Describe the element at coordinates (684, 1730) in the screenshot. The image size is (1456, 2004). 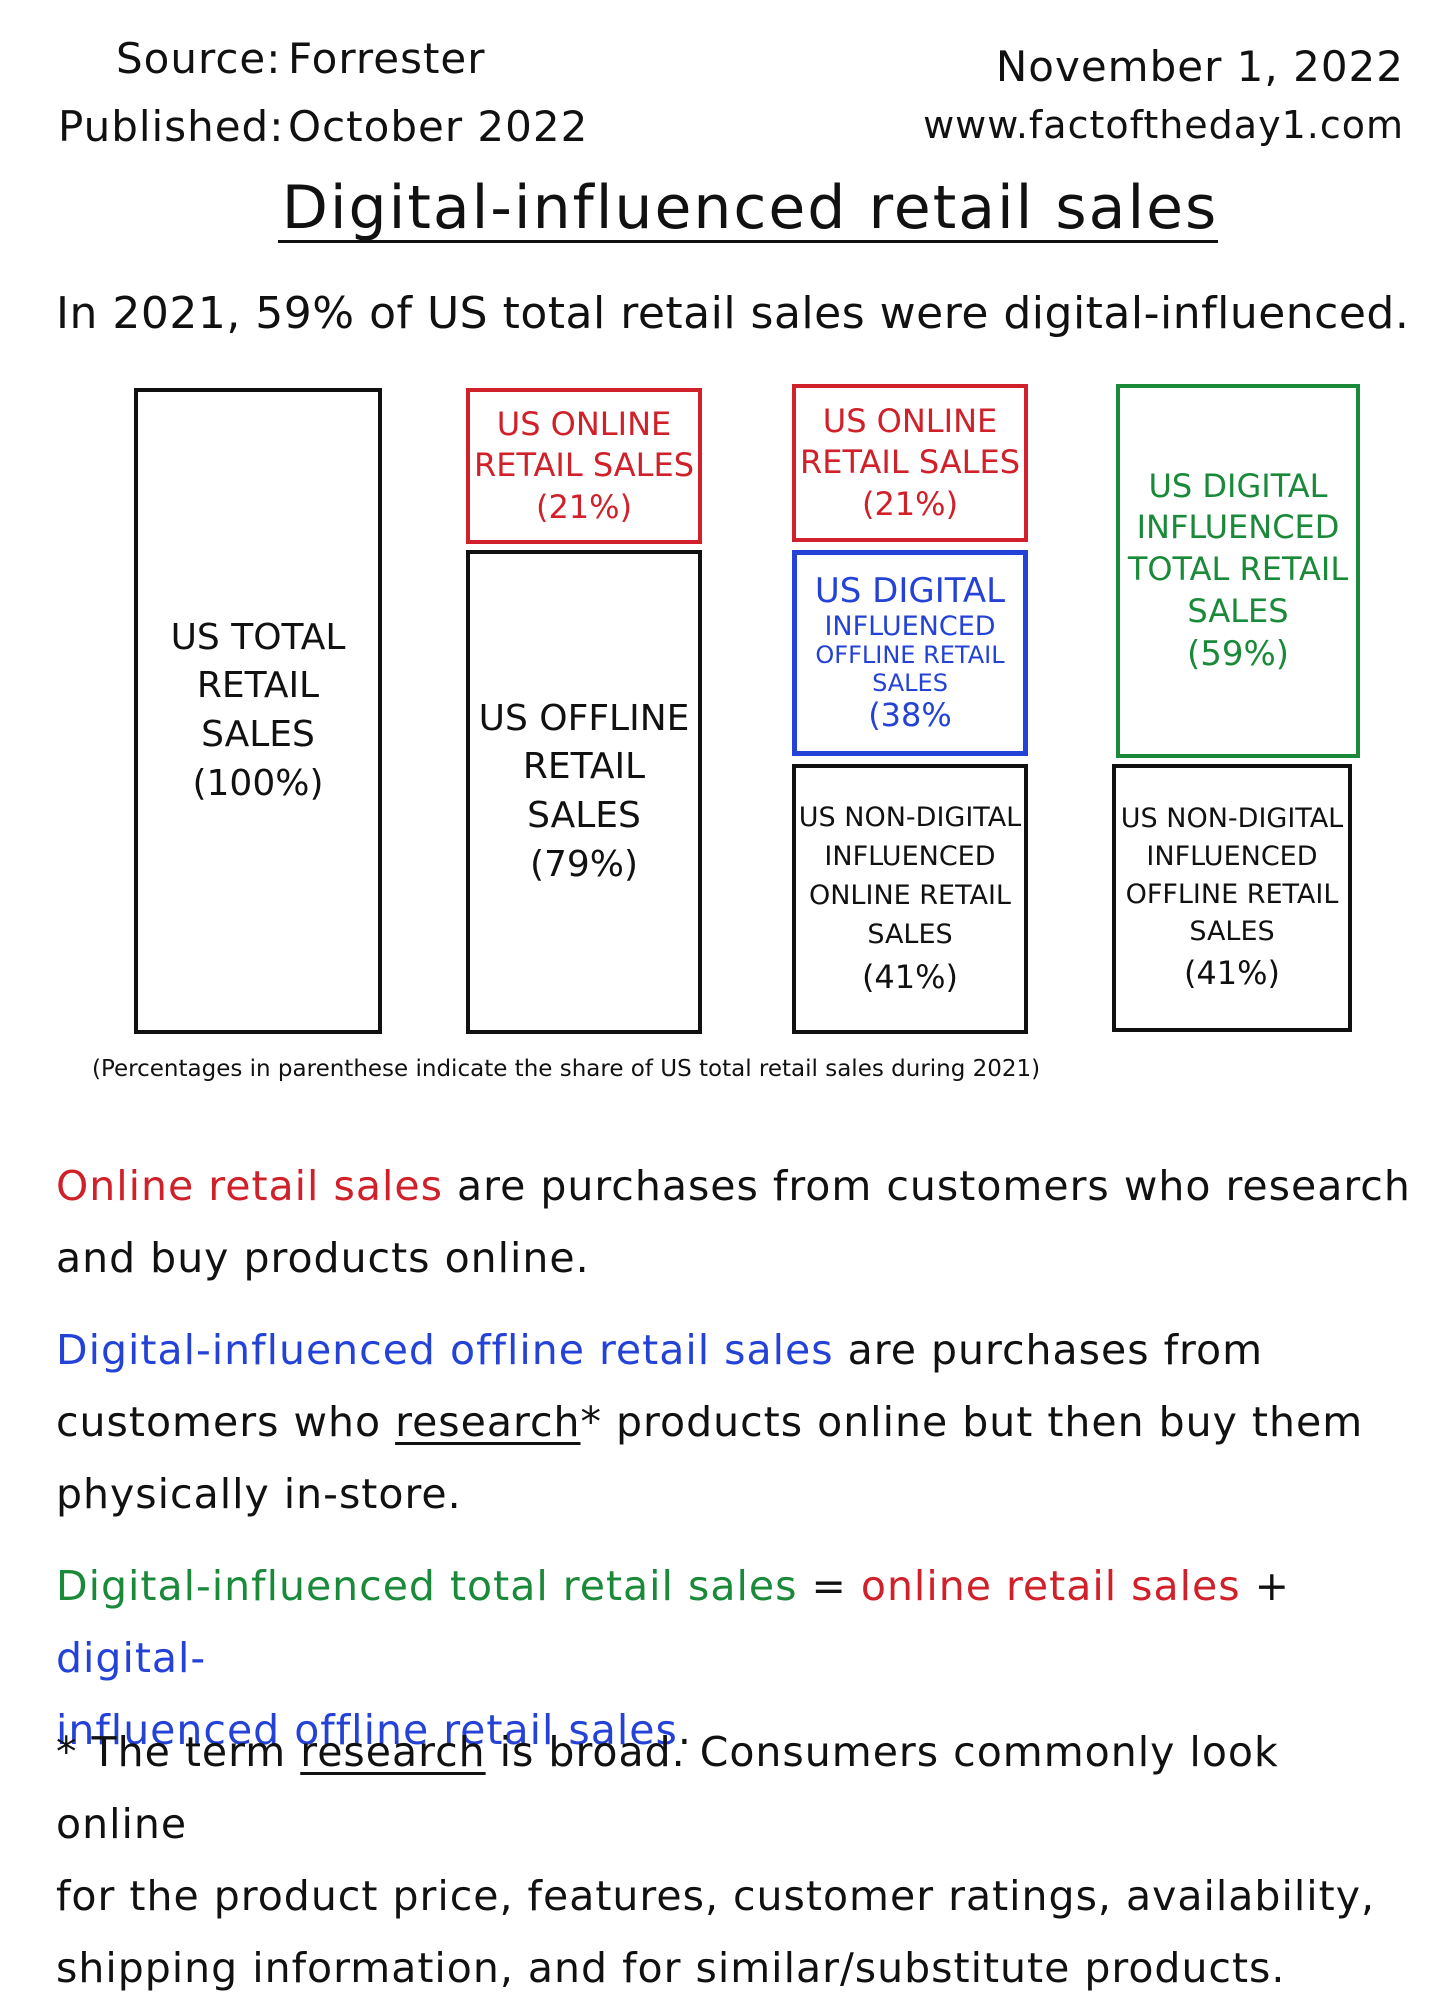
I see `equation-period: .` at that location.